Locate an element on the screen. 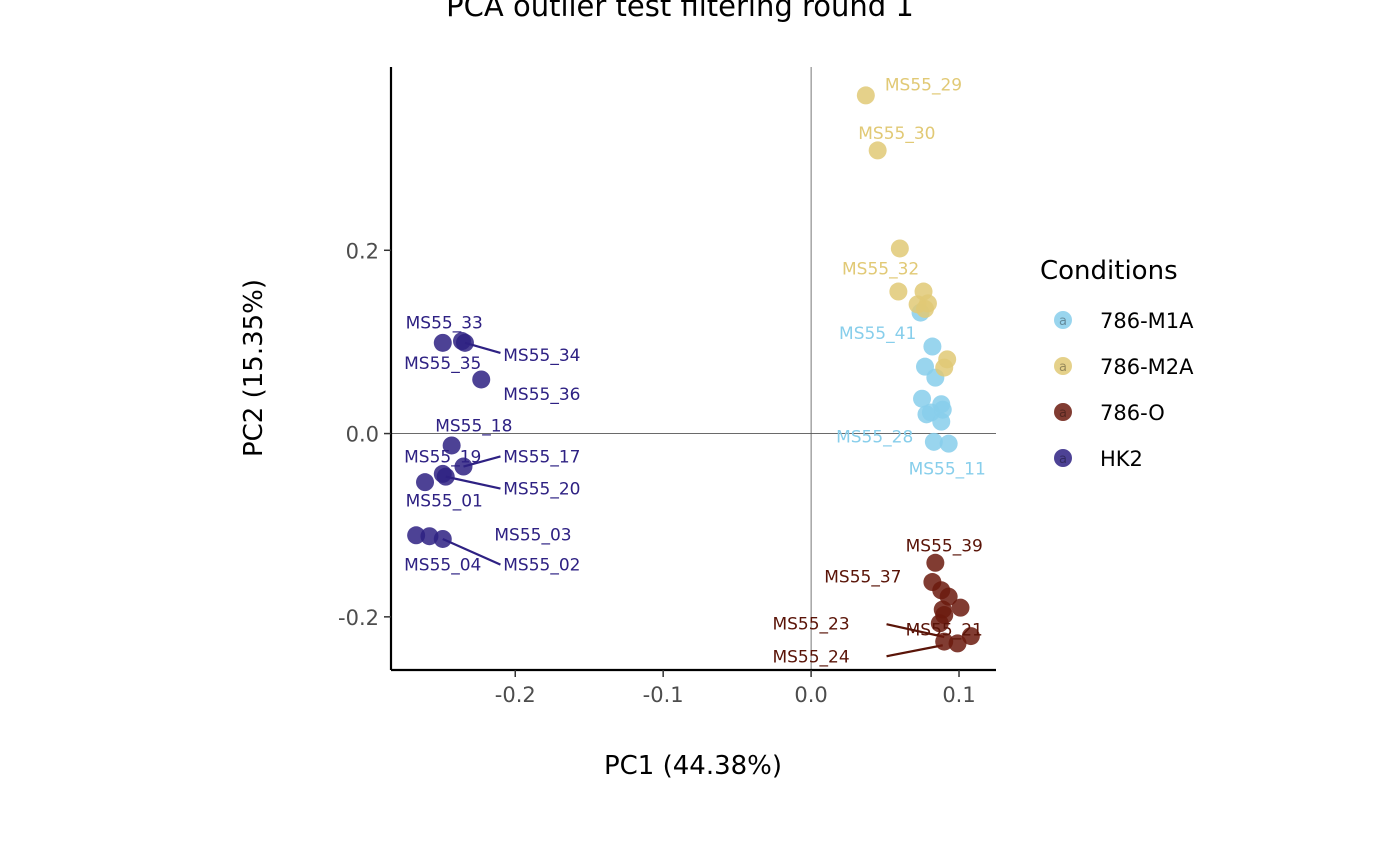 The width and height of the screenshot is (1400, 866). legend-entry-786-m2a: a 786-M2A is located at coordinates (1124, 367).